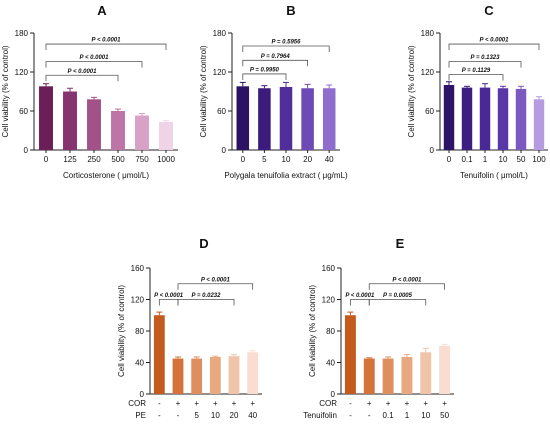 The height and width of the screenshot is (447, 550). Describe the element at coordinates (521, 159) in the screenshot. I see `x-tick-label: 50` at that location.